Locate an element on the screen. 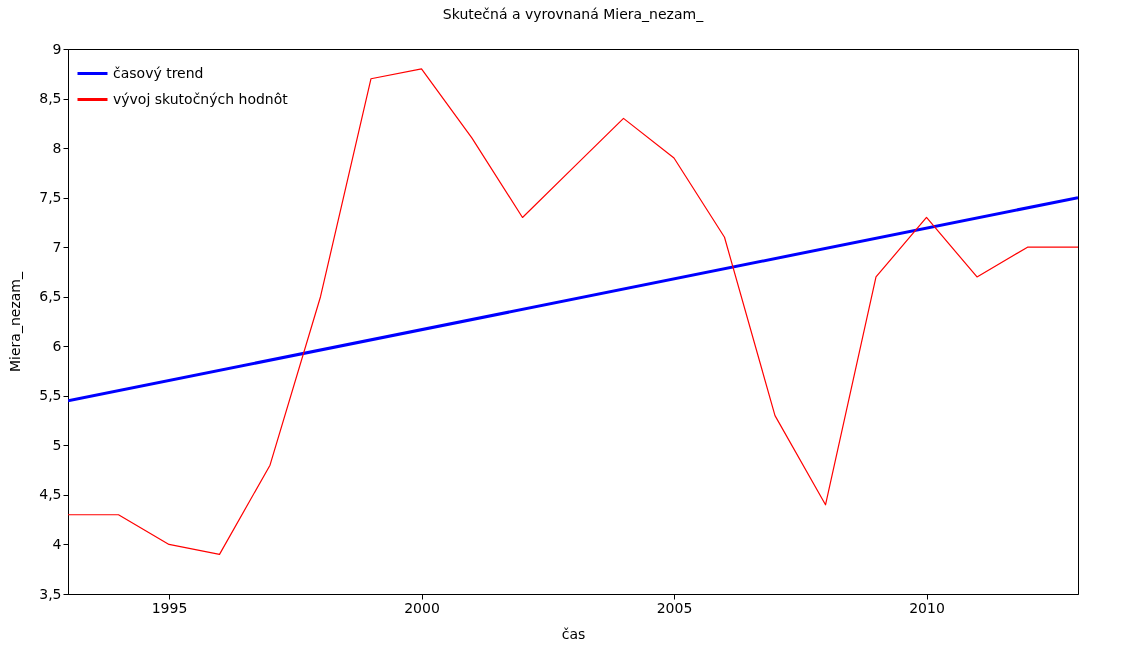  y-tick-label: 9 is located at coordinates (57, 48).